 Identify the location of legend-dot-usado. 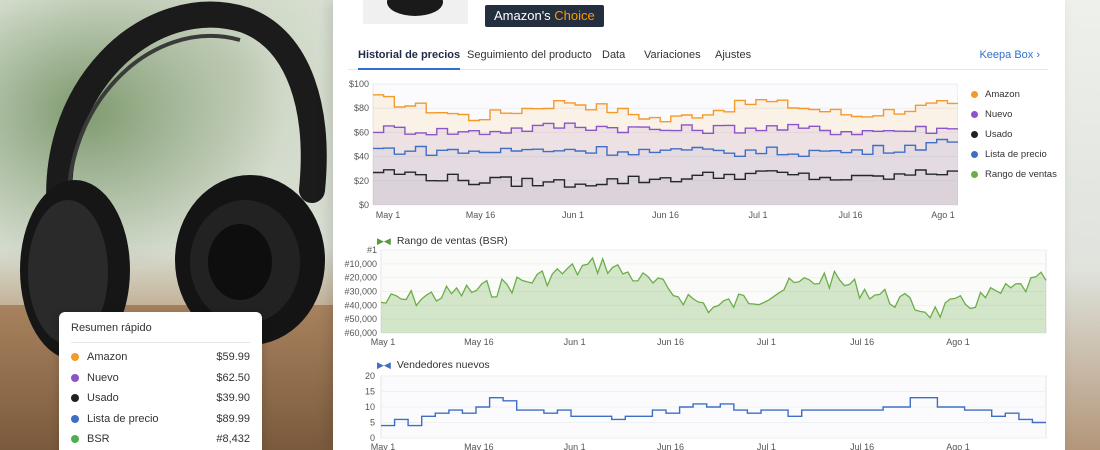
(974, 134).